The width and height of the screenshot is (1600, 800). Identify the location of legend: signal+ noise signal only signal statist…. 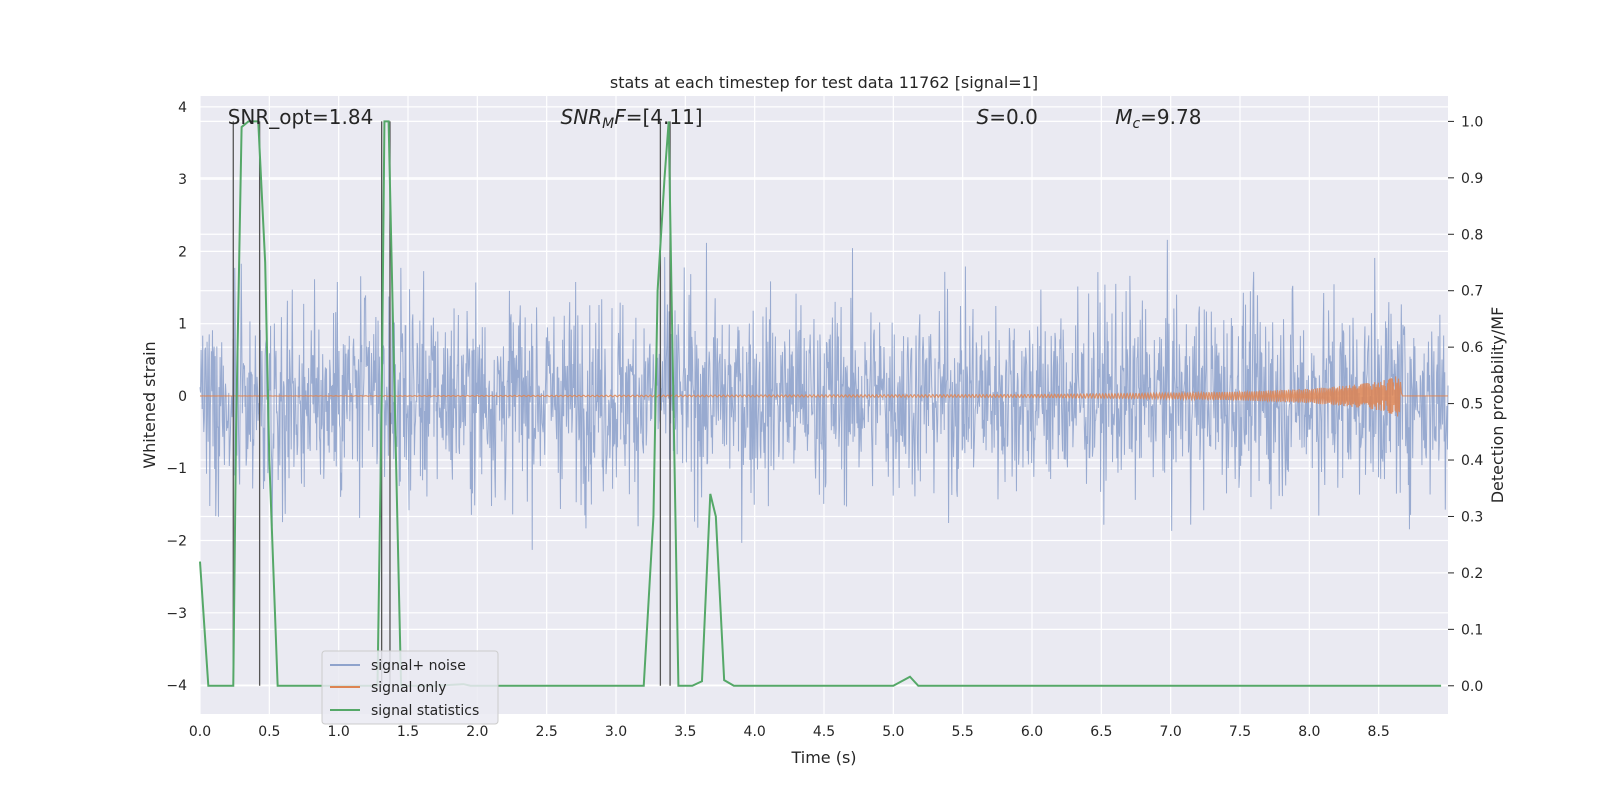
(410, 687).